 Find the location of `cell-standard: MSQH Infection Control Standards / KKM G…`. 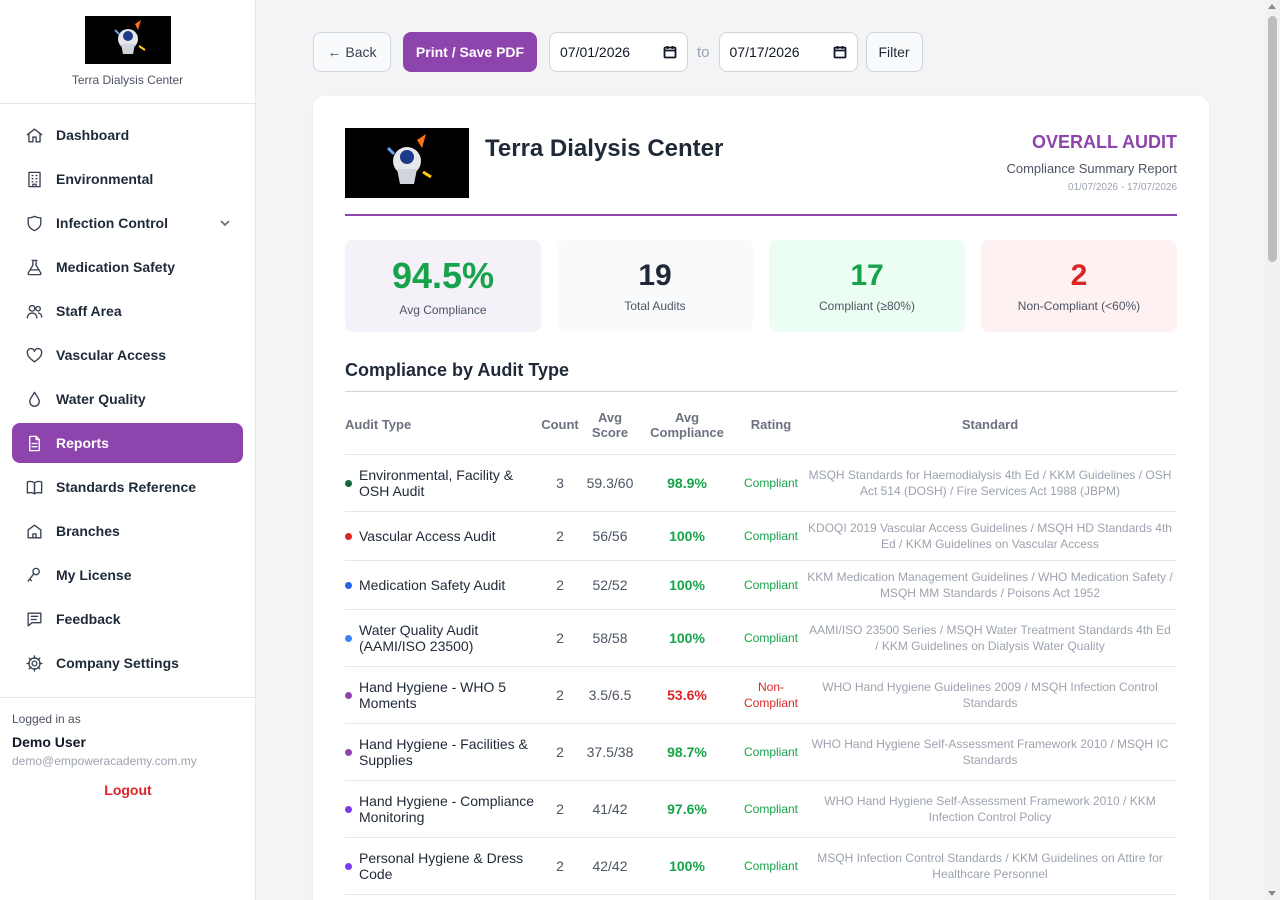

cell-standard: MSQH Infection Control Standards / KKM G… is located at coordinates (990, 866).